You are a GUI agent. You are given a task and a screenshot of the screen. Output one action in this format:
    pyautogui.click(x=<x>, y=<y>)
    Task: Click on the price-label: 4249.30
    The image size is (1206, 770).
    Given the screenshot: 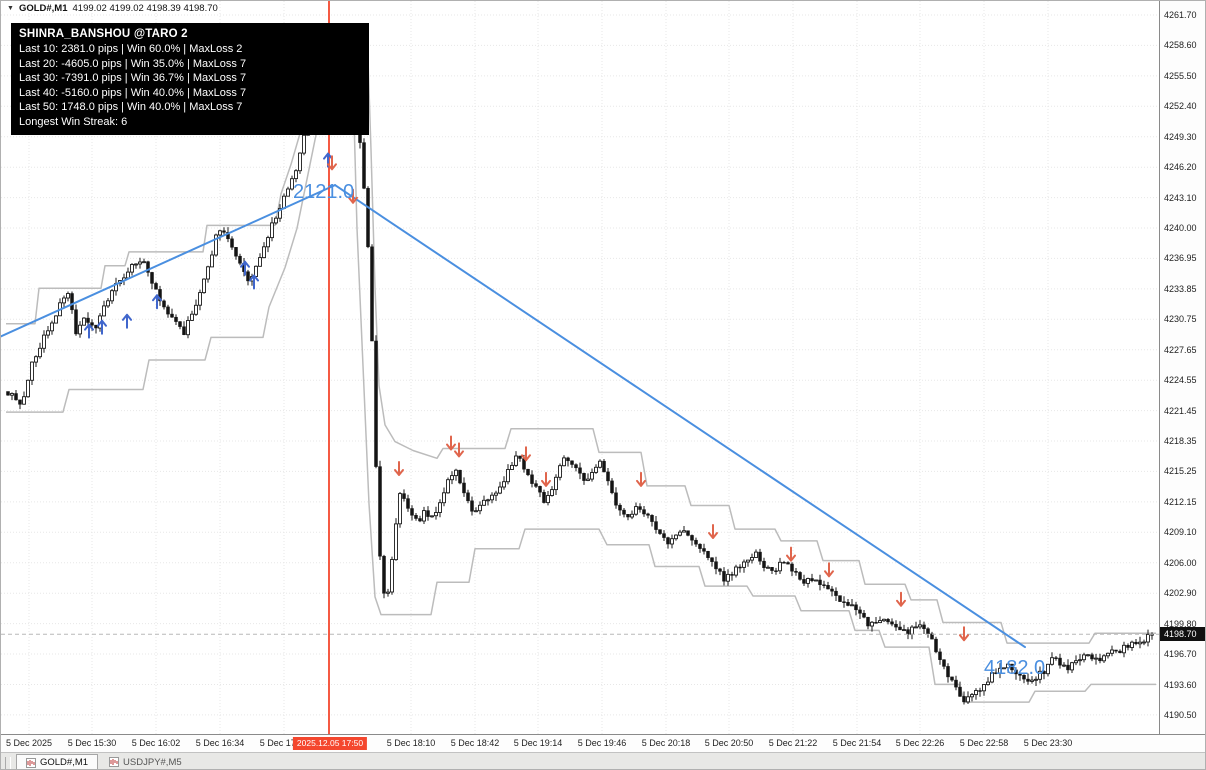 What is the action you would take?
    pyautogui.click(x=1180, y=136)
    